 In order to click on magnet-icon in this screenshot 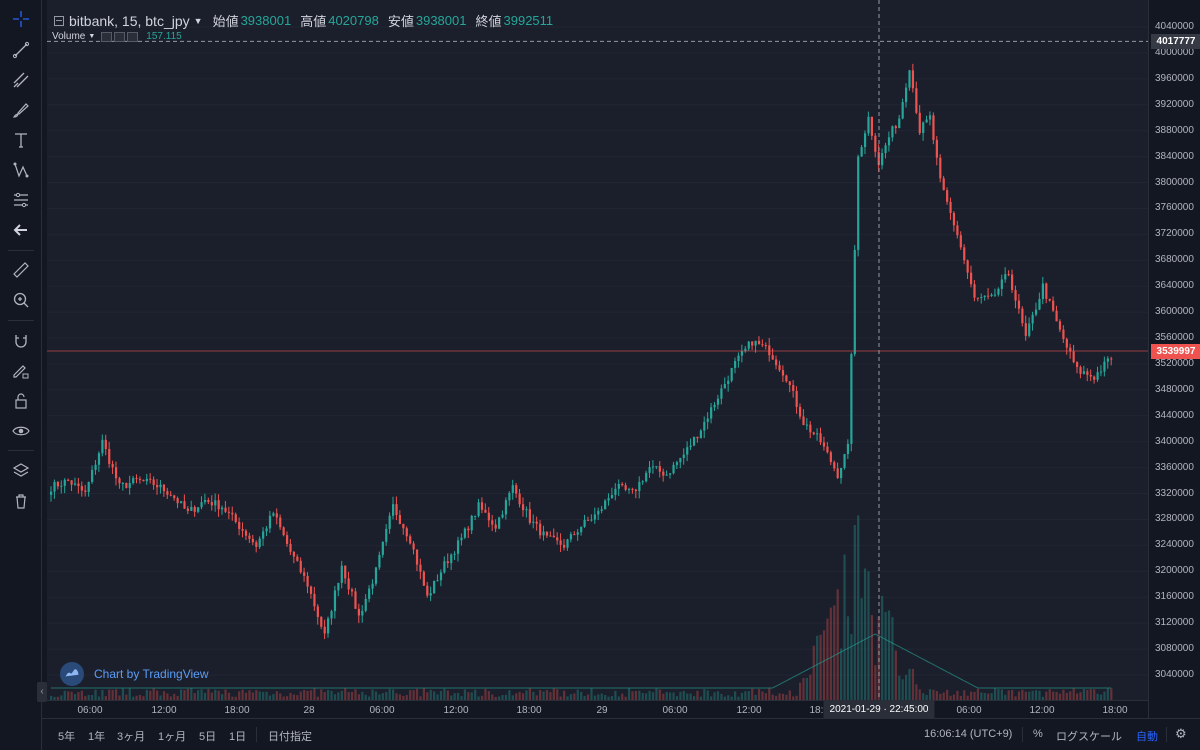, I will do `click(21, 341)`.